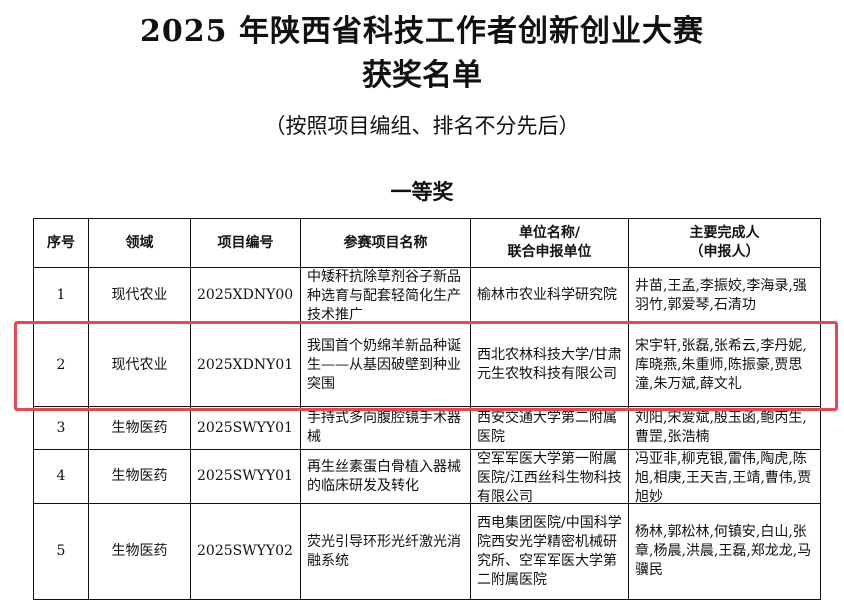 Image resolution: width=844 pixels, height=600 pixels. I want to click on people-text: 刘阳,宋爱斌,殷玉函,鲍丙生,曹罡,张浩楠, so click(721, 427).